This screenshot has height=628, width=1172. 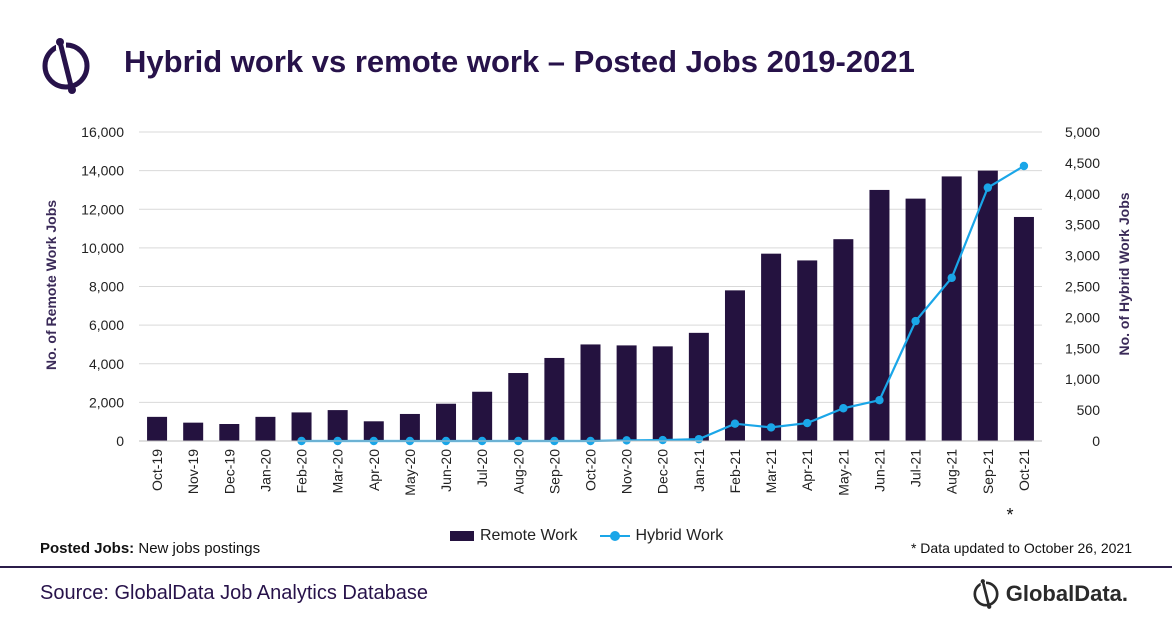 What do you see at coordinates (106, 325) in the screenshot?
I see `y-tick-label: 6,000` at bounding box center [106, 325].